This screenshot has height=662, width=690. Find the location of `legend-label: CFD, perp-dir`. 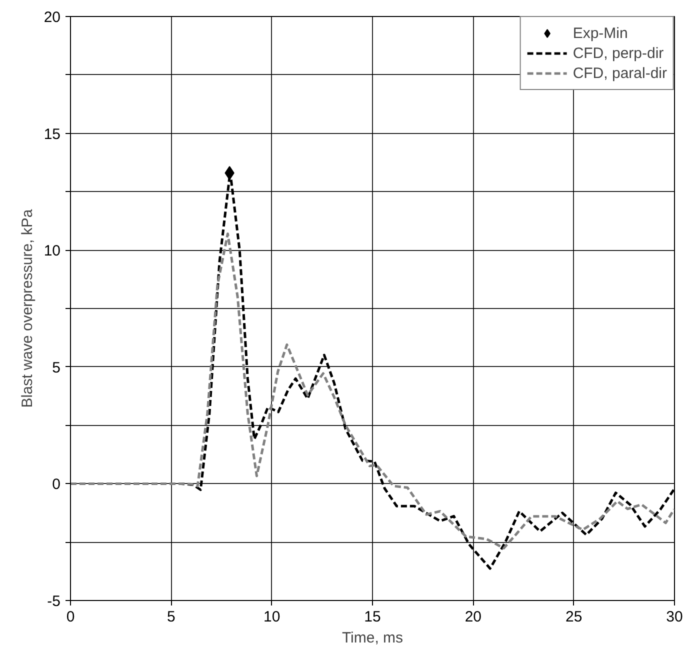

legend-label: CFD, perp-dir is located at coordinates (618, 53).